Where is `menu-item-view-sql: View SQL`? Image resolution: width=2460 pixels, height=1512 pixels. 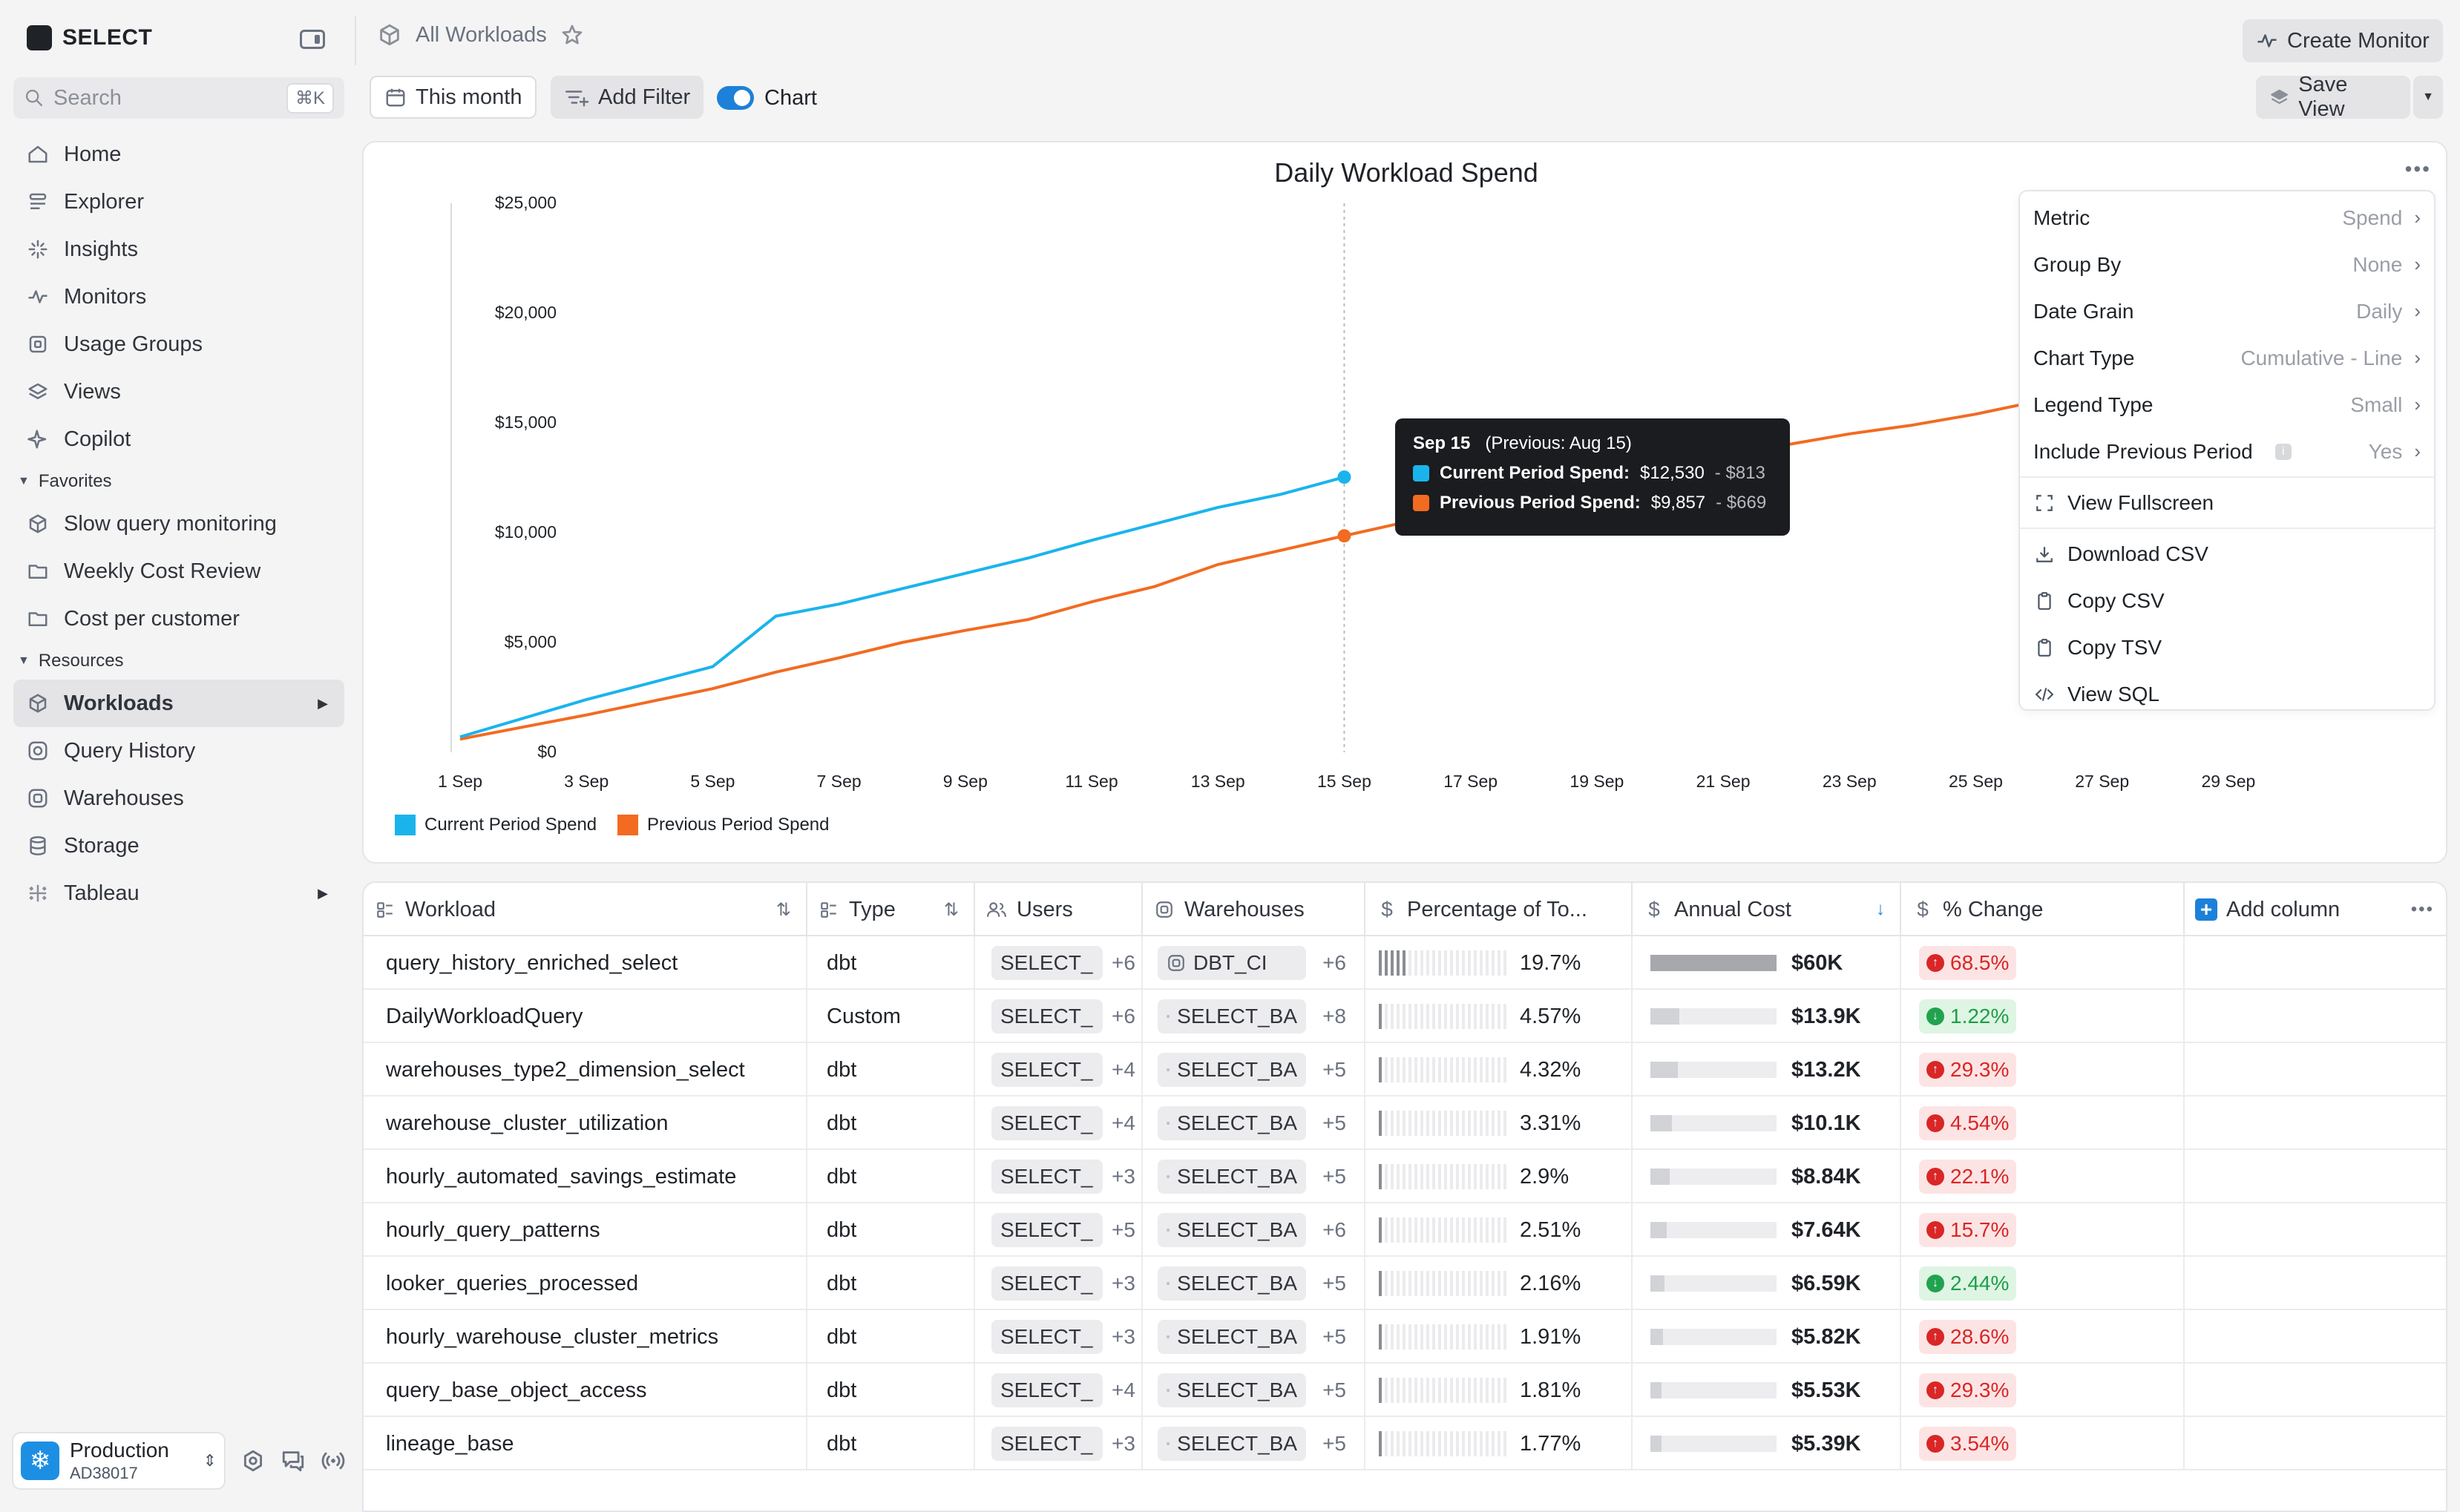 menu-item-view-sql: View SQL is located at coordinates (2227, 694).